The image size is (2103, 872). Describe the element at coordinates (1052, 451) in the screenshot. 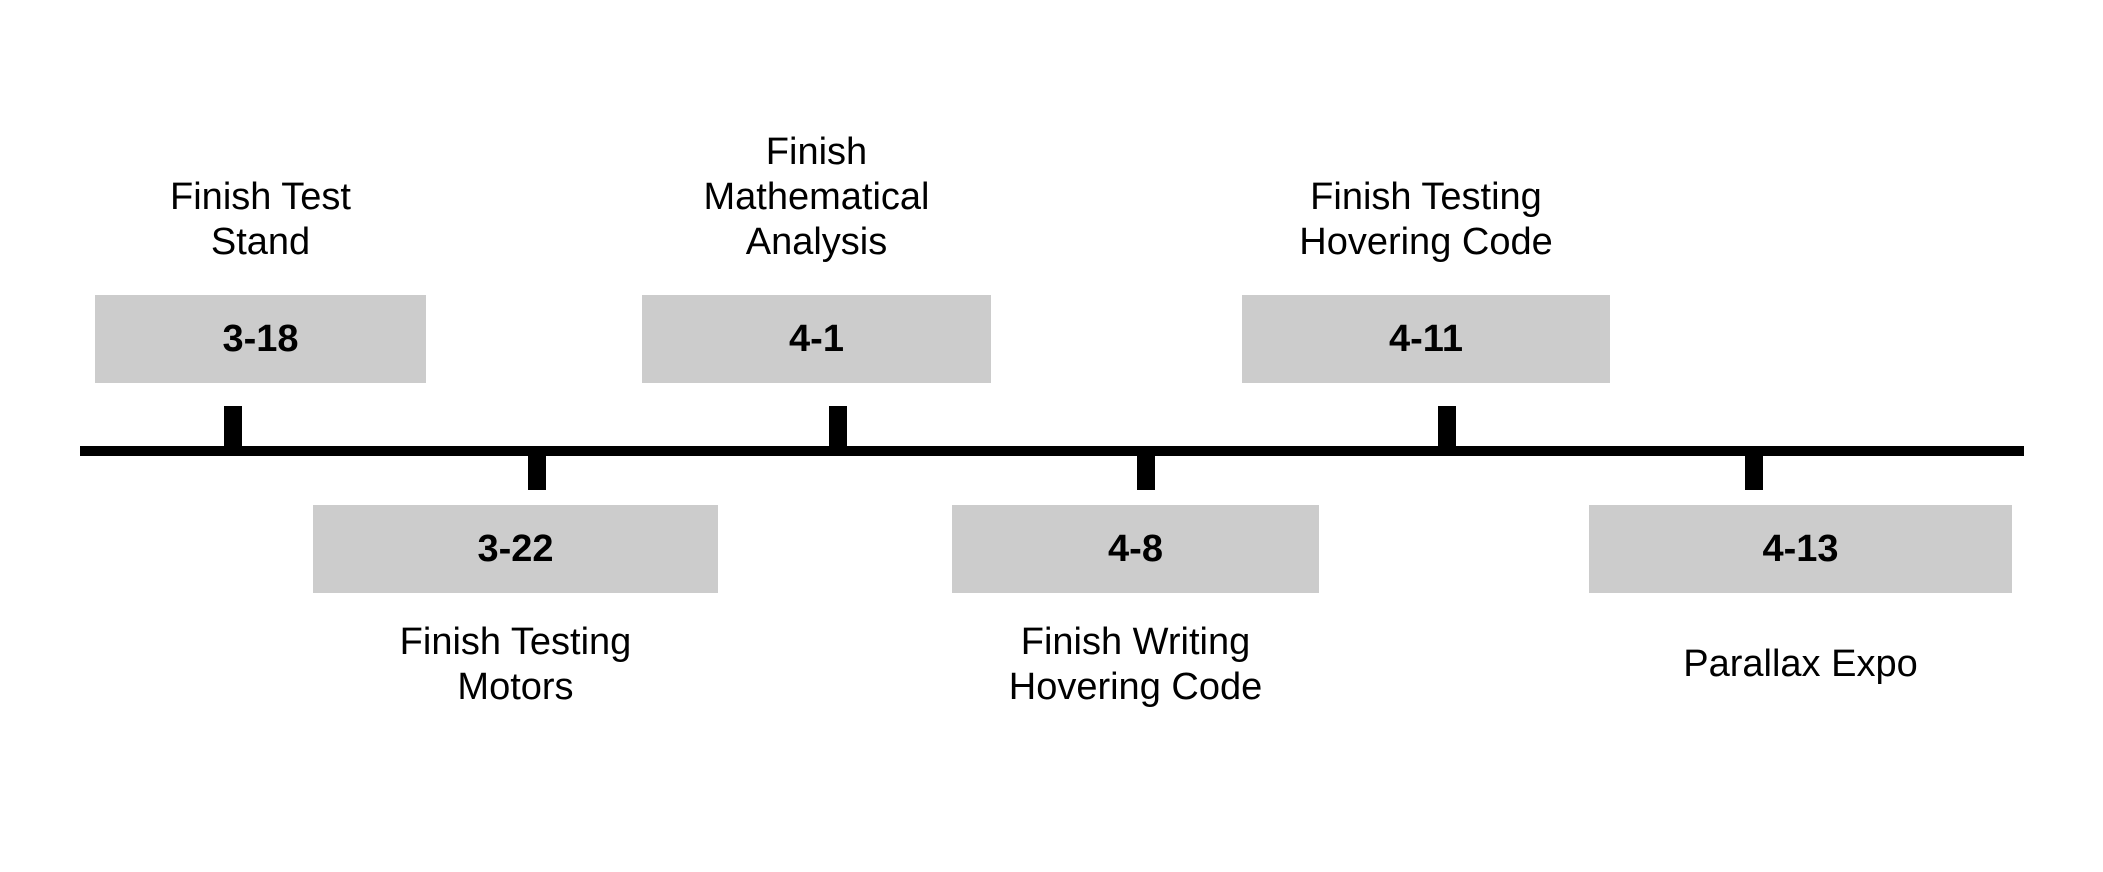

I see `timeline-axis` at that location.